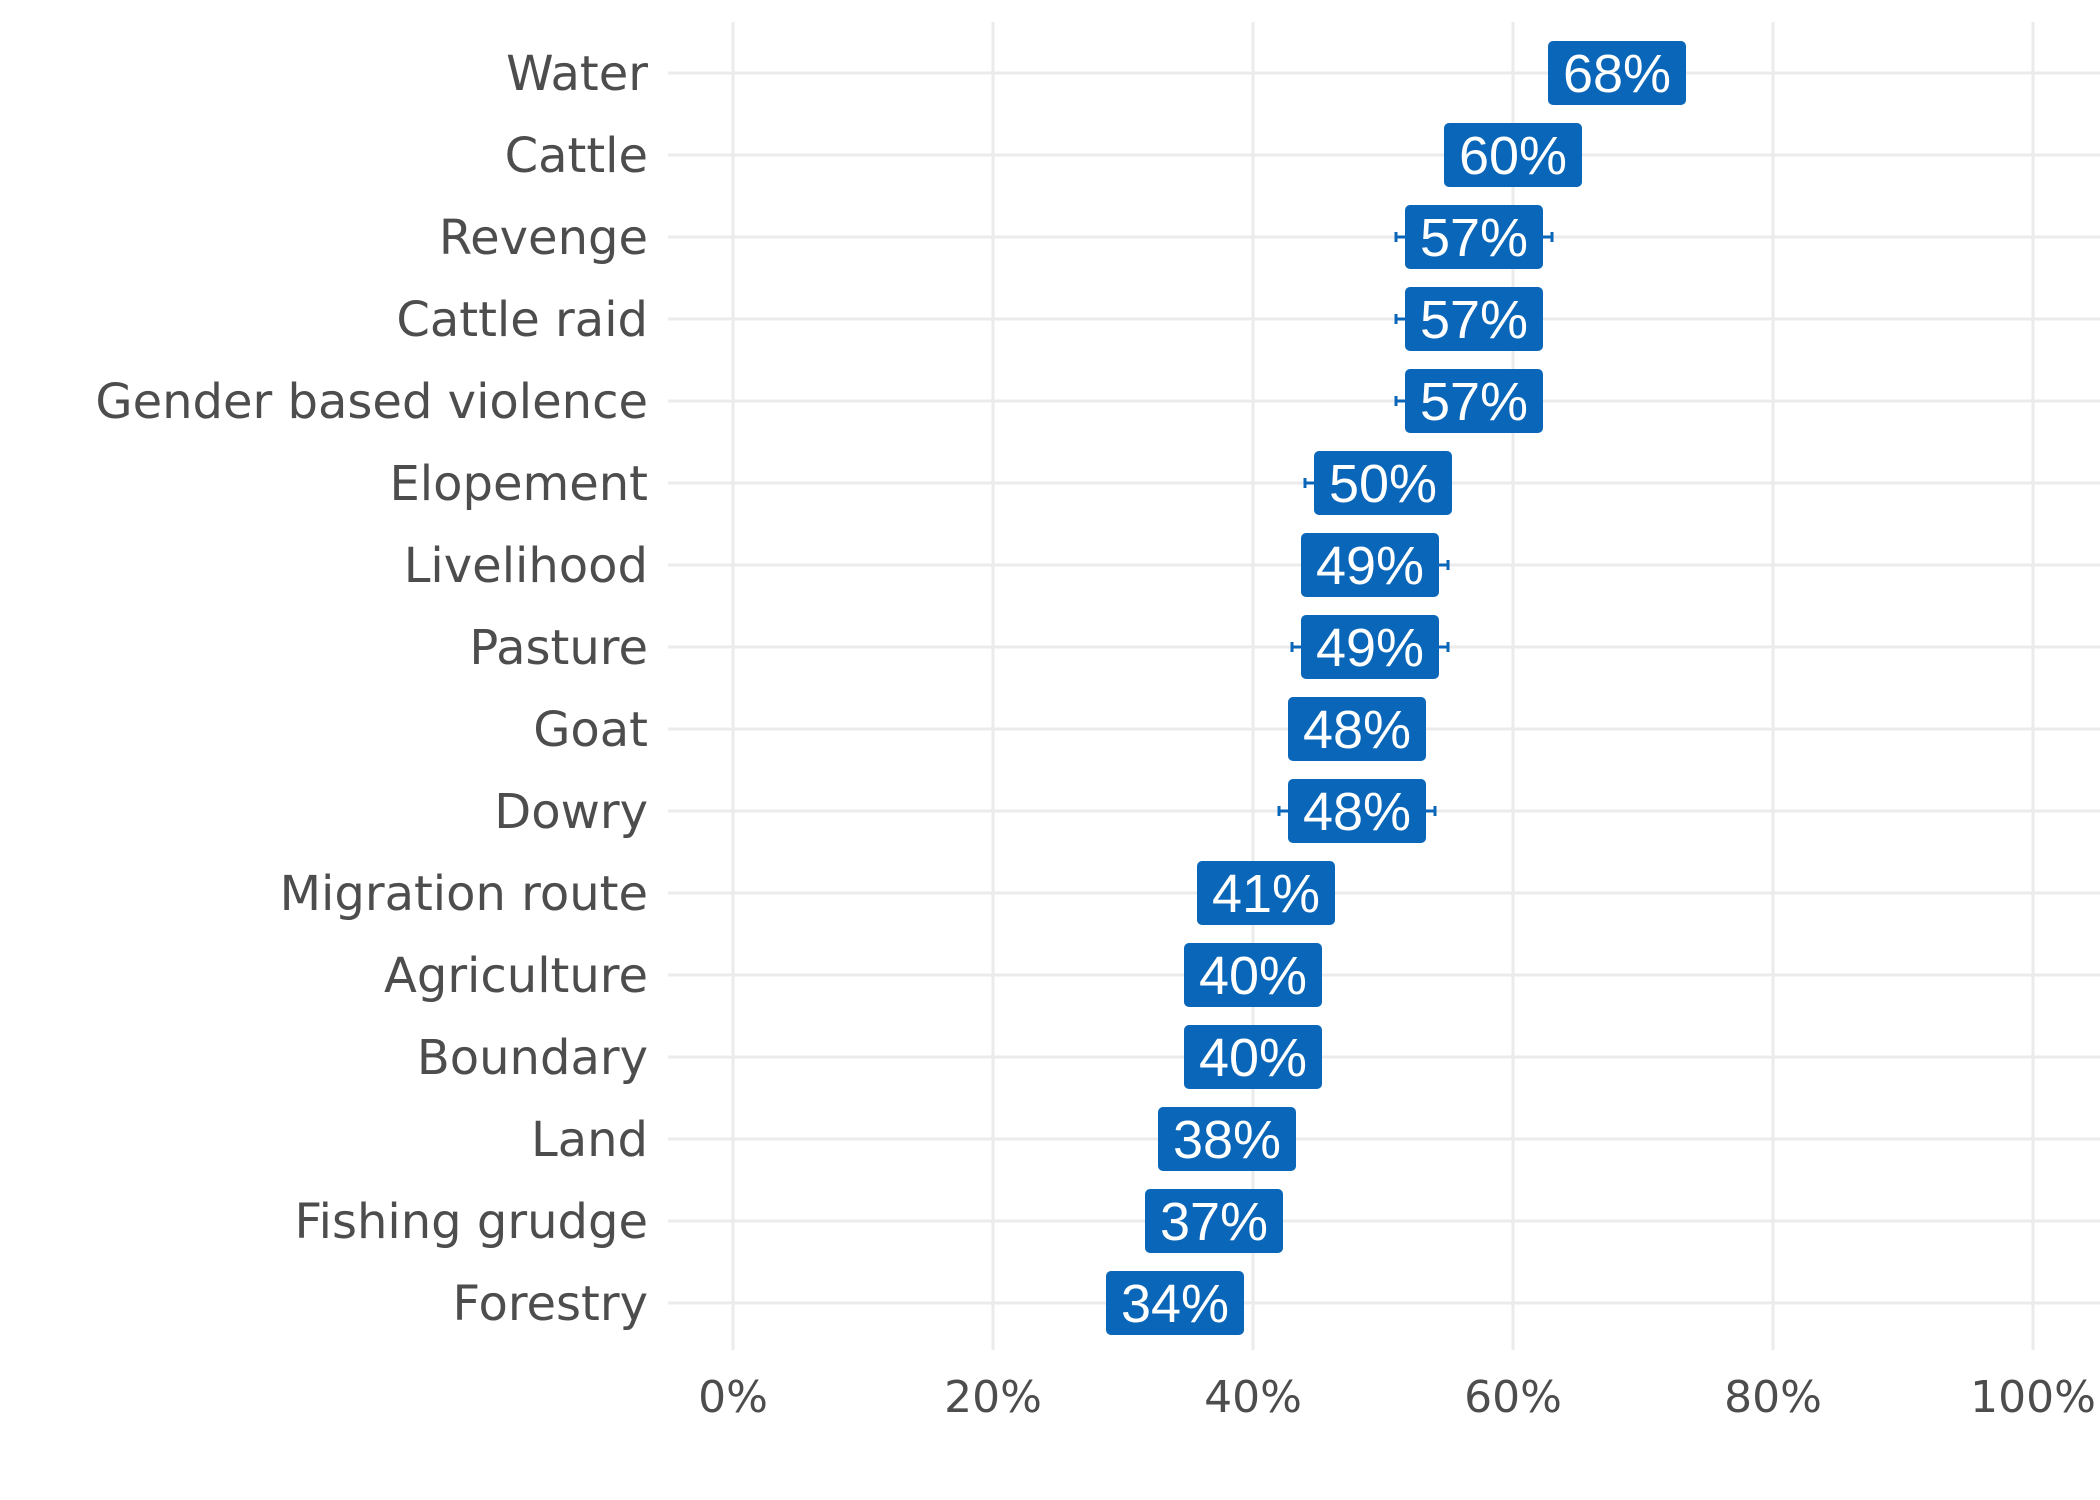  I want to click on data-label: 34%, so click(1175, 1304).